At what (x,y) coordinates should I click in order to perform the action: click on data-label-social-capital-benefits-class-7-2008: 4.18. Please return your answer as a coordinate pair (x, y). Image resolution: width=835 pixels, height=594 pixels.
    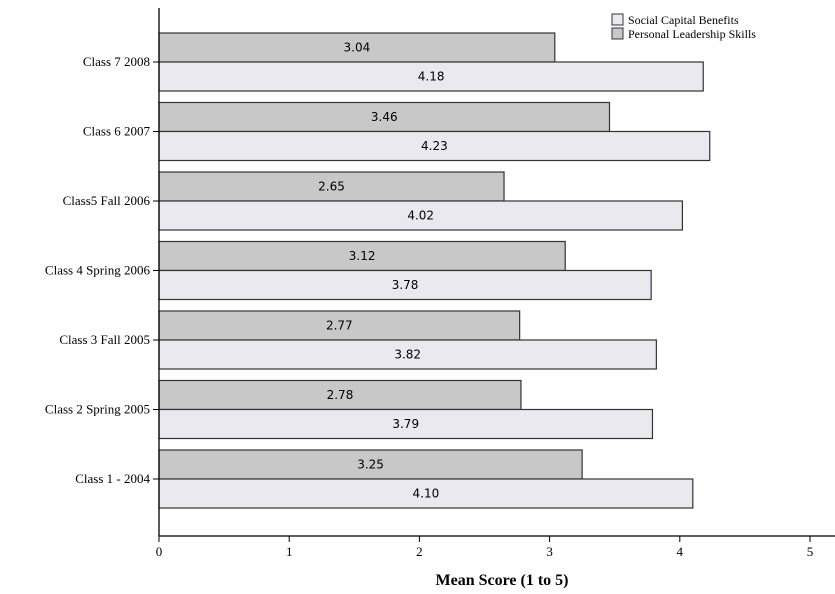
    Looking at the image, I should click on (431, 77).